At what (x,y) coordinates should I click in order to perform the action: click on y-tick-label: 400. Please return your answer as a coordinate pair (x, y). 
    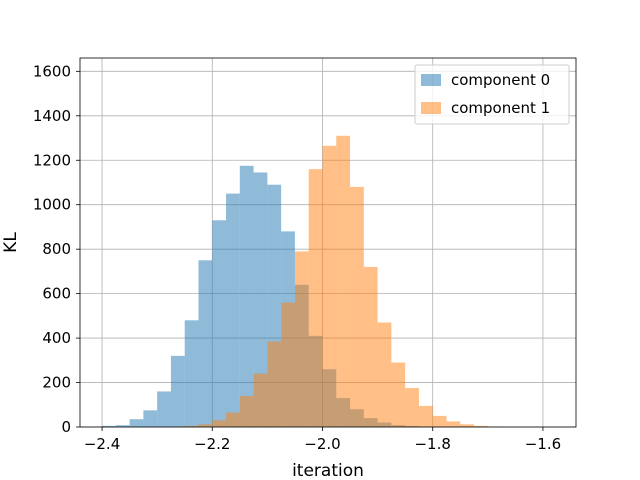
    Looking at the image, I should click on (56, 338).